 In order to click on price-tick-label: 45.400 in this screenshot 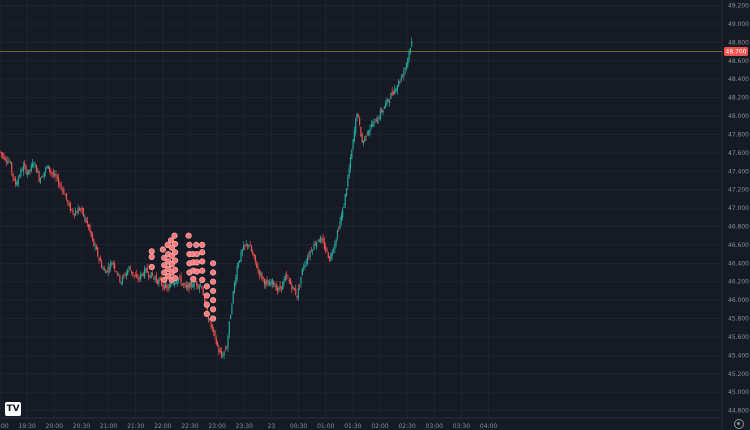, I will do `click(738, 355)`.